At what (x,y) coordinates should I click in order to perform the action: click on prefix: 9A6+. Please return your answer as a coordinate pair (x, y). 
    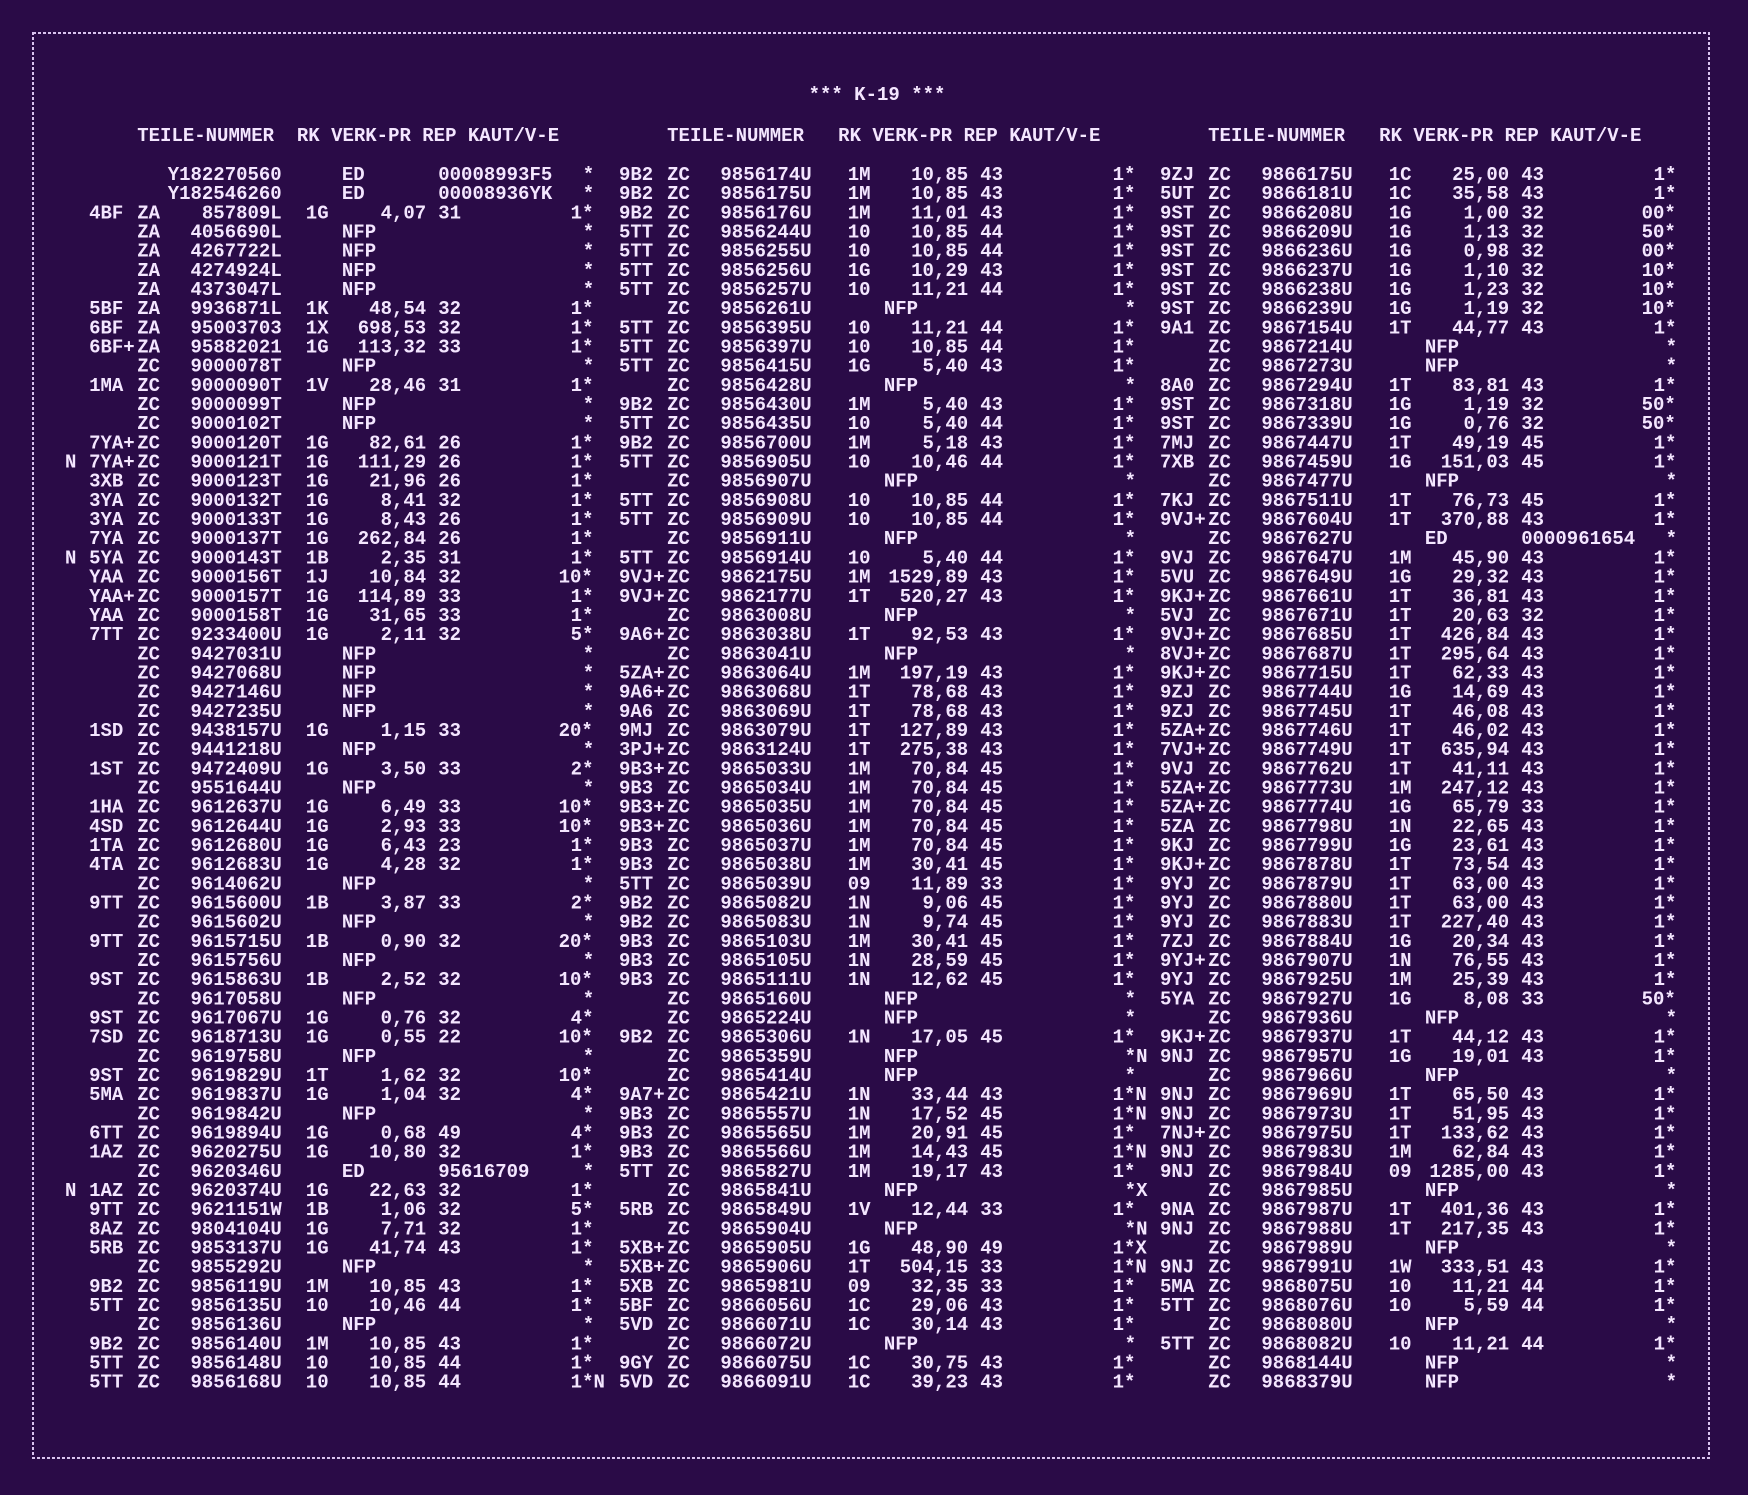
    Looking at the image, I should click on (642, 635).